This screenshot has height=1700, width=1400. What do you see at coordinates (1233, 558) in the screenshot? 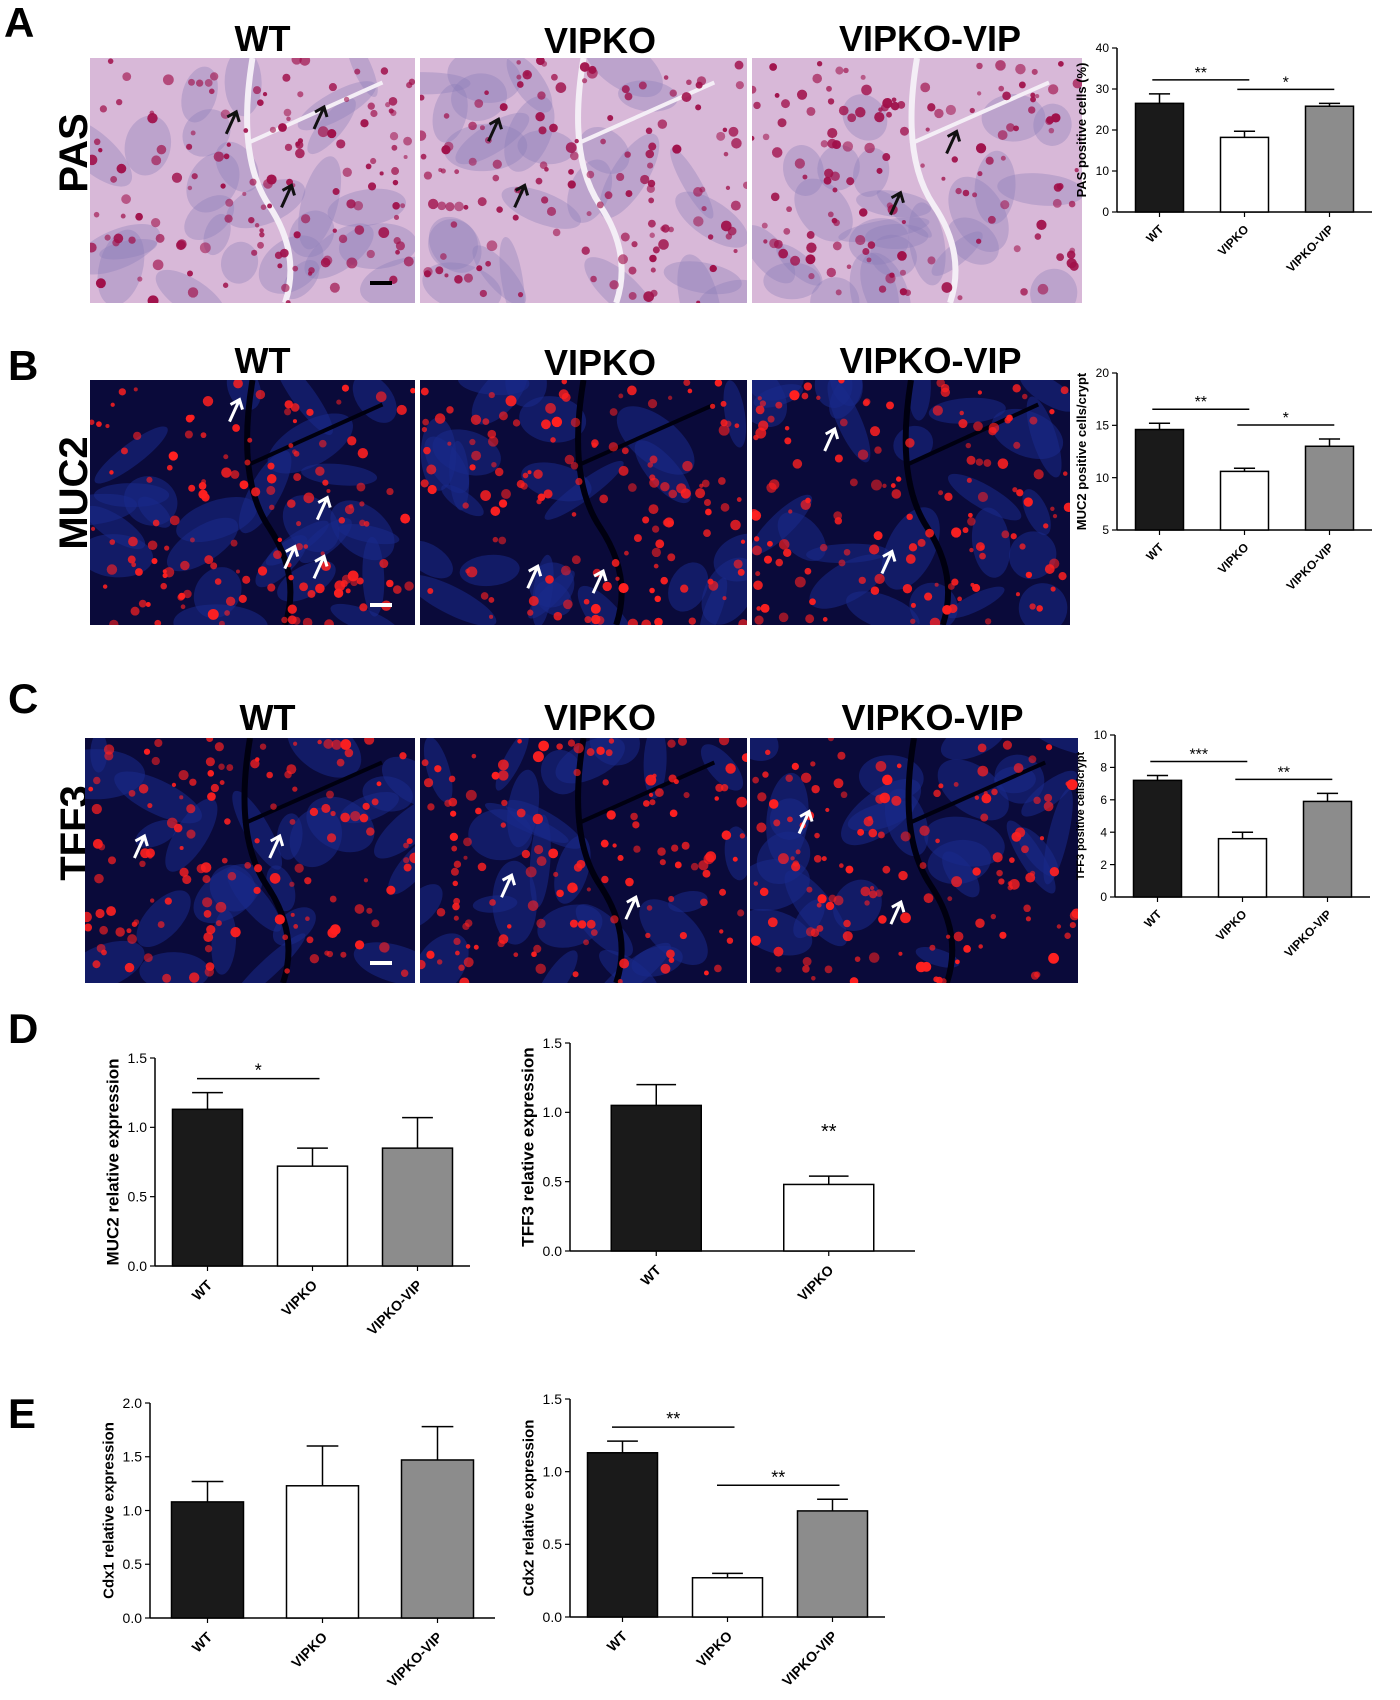
I see `x-tick-label: VIPKO` at bounding box center [1233, 558].